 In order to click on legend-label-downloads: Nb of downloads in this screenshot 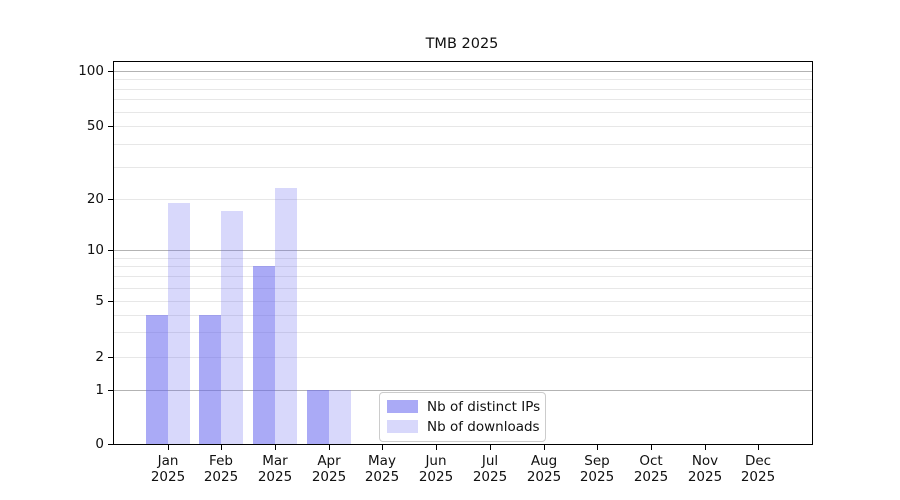, I will do `click(483, 426)`.